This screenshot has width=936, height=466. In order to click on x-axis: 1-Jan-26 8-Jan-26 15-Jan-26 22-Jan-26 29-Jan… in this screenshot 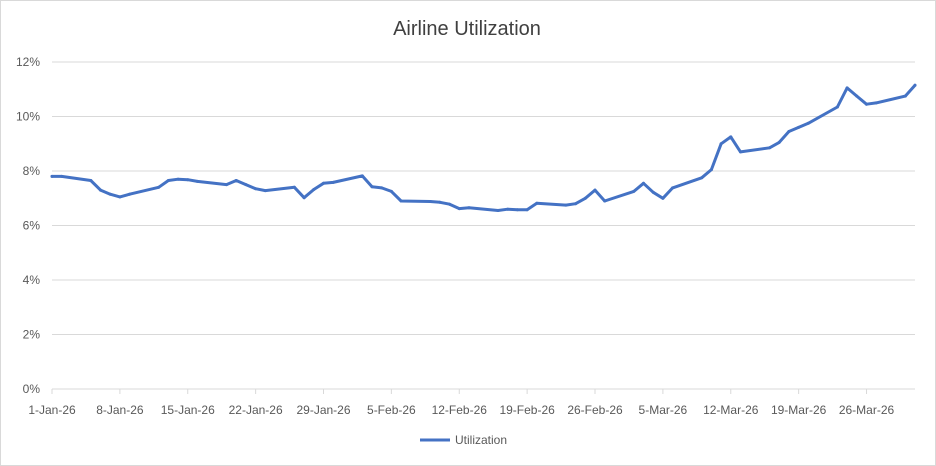, I will do `click(471, 402)`.